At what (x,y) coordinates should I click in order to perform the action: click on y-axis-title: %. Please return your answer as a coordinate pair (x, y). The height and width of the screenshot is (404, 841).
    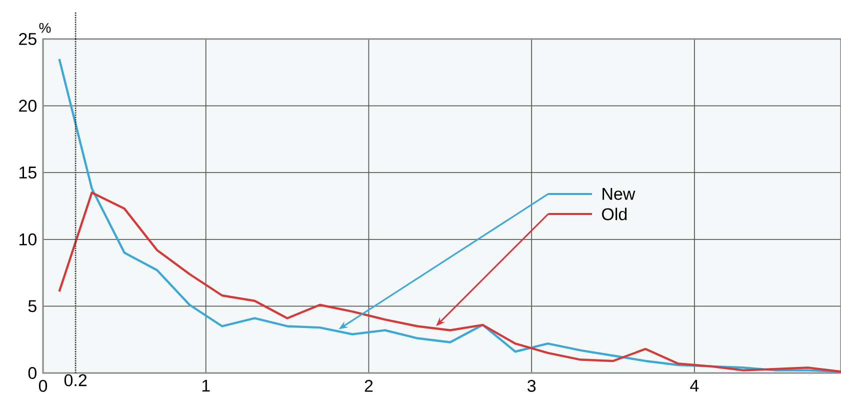
    Looking at the image, I should click on (45, 27).